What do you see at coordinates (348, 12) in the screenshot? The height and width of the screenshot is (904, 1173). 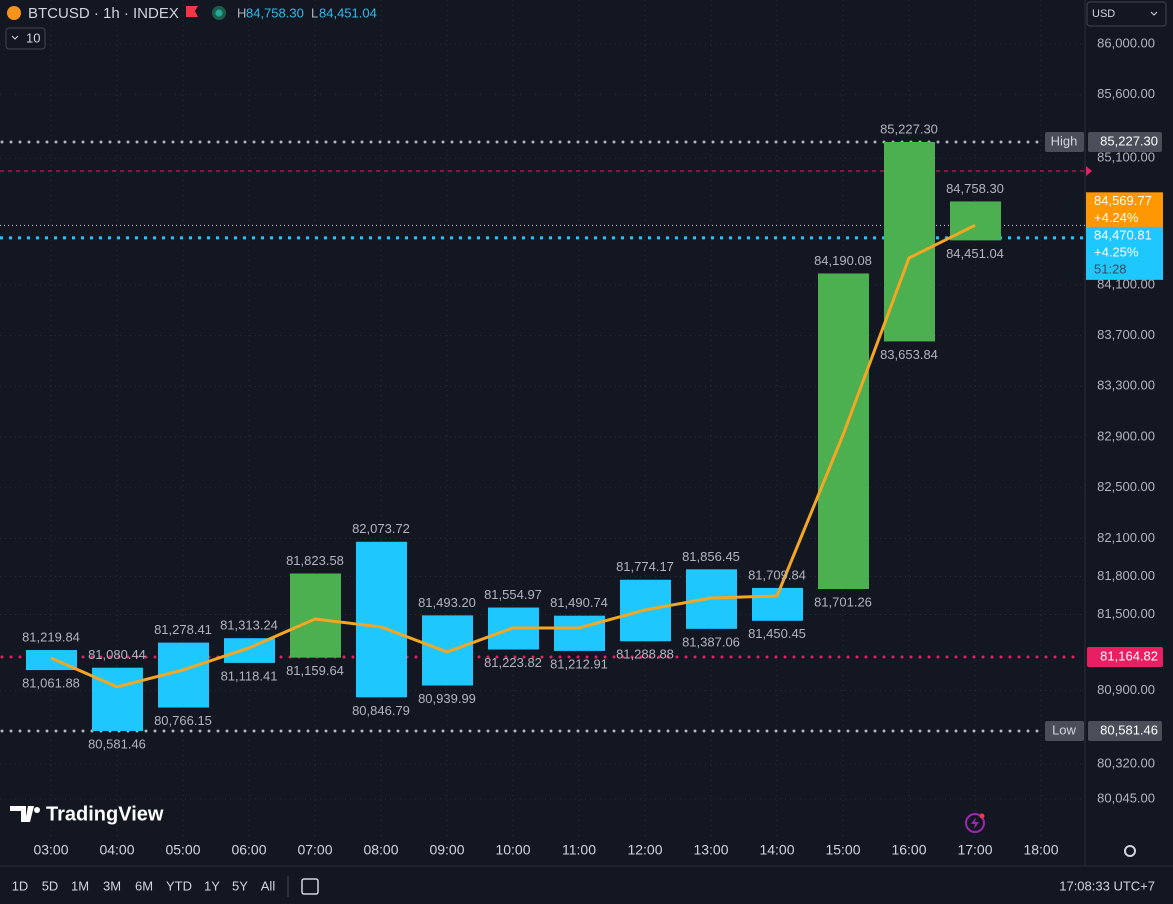 I see `header-low: 84,451.04` at bounding box center [348, 12].